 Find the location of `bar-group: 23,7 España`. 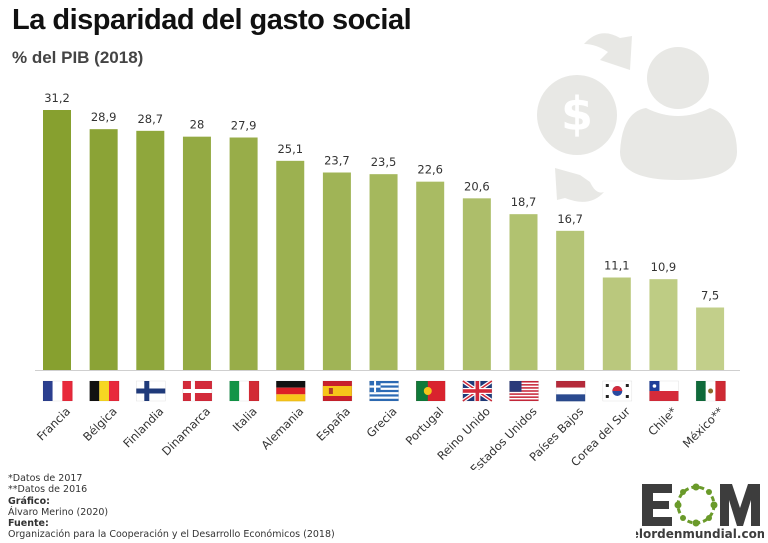

bar-group: 23,7 España is located at coordinates (333, 299).